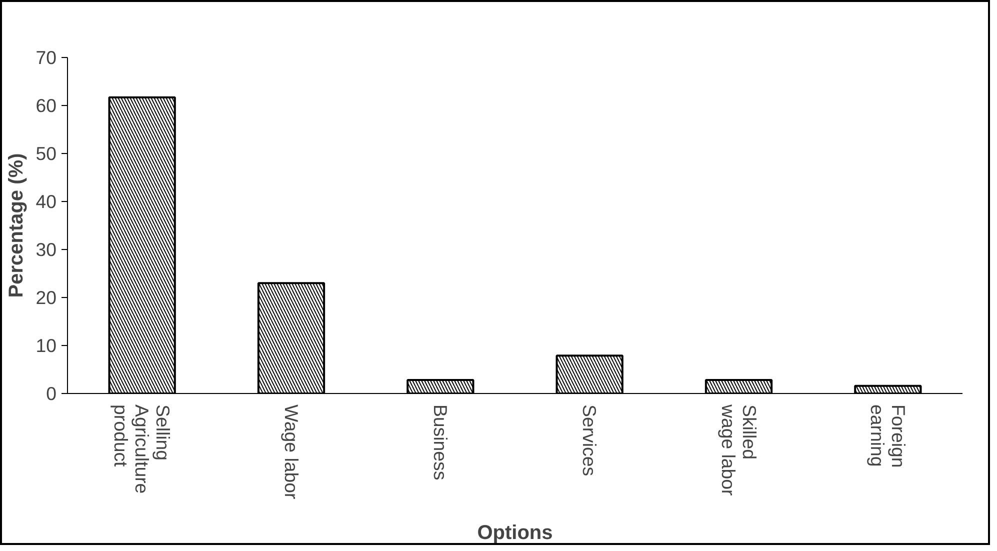 This screenshot has width=997, height=551. I want to click on x-axis-title: Options, so click(515, 533).